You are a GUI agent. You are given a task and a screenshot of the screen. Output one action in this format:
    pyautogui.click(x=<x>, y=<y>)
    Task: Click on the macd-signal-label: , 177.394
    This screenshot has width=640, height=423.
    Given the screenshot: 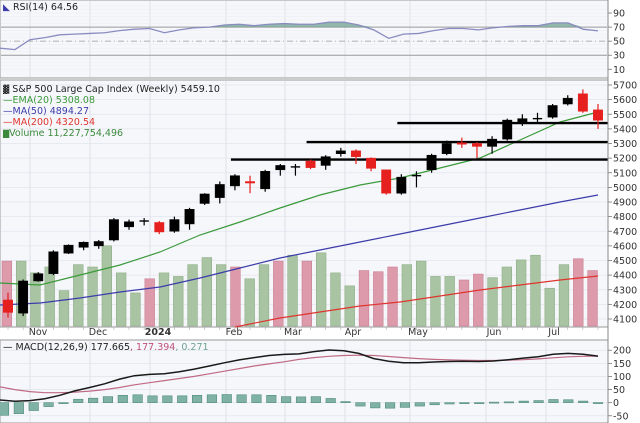 What is the action you would take?
    pyautogui.click(x=153, y=347)
    